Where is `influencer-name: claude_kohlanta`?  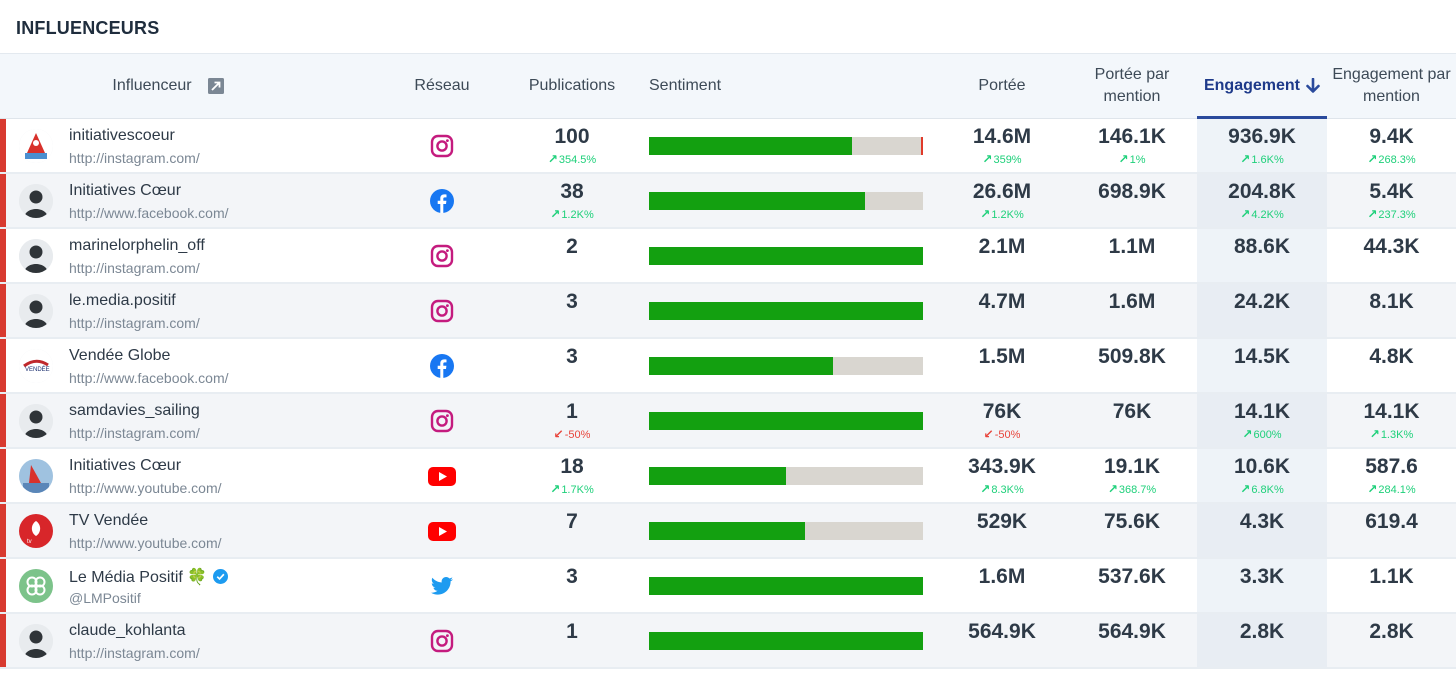
influencer-name: claude_kohlanta is located at coordinates (127, 631).